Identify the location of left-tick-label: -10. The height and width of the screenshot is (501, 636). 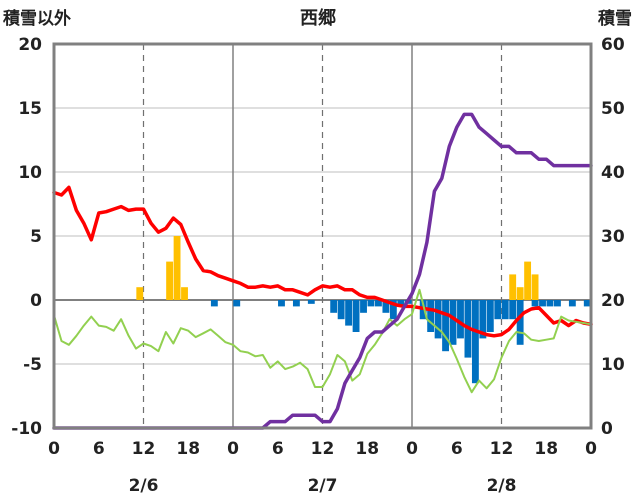
(26, 429).